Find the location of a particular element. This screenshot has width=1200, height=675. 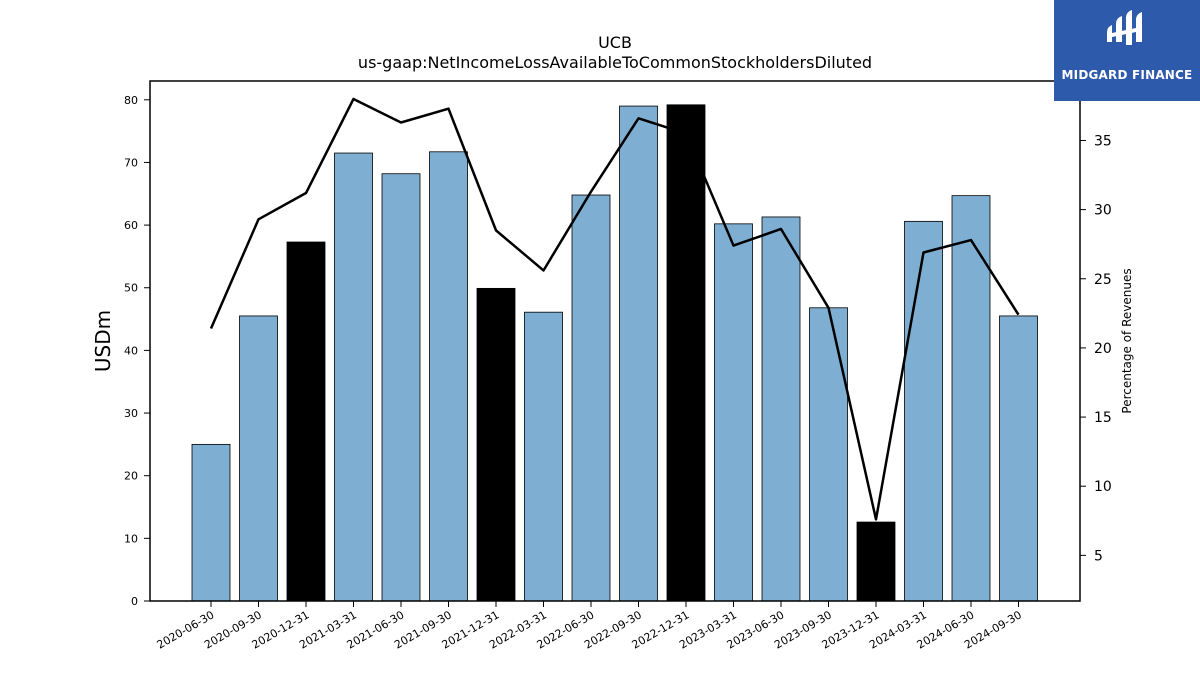

y-tick-label: 50 is located at coordinates (131, 288).